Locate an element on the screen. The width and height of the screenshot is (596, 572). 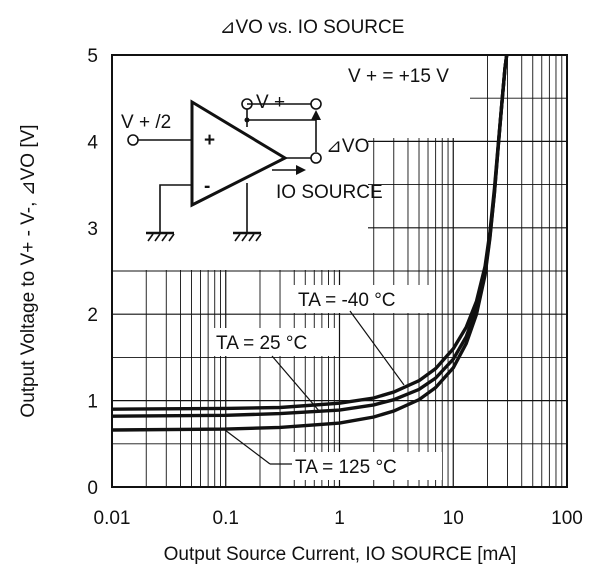
y-tick-labels: 0 1 2 3 4 5 is located at coordinates (92, 272).